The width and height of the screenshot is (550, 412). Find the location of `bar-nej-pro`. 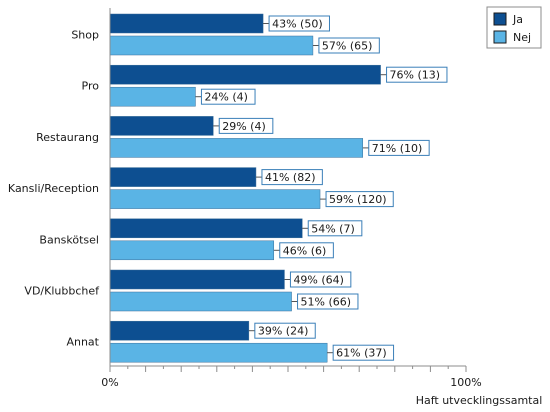

bar-nej-pro is located at coordinates (152, 96).